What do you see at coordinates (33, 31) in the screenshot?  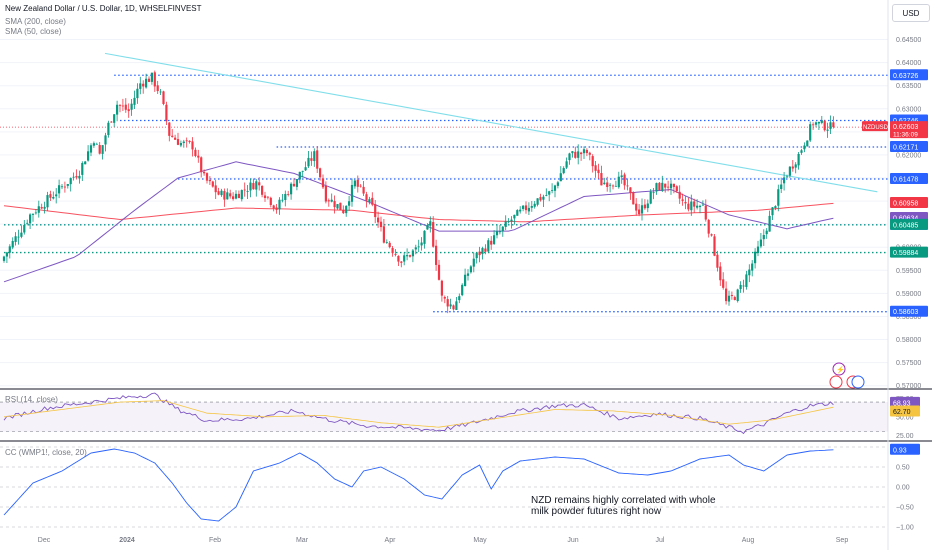 I see `sma50-legend: SMA (50, close)` at bounding box center [33, 31].